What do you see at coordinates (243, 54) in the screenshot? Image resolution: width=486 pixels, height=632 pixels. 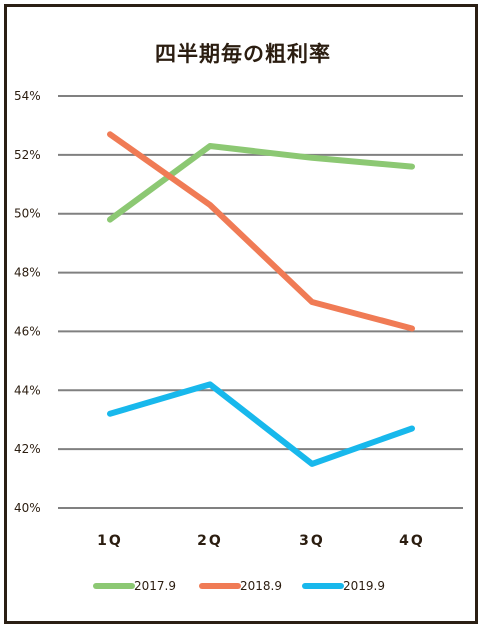 I see `chart-title: 四半期毎の粗利率` at bounding box center [243, 54].